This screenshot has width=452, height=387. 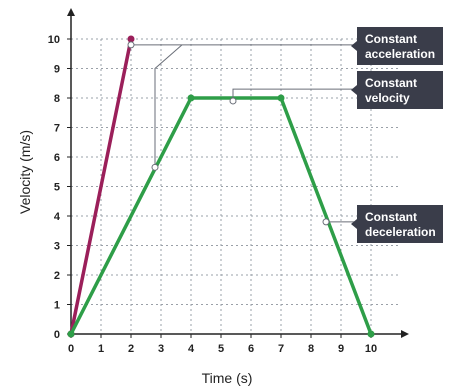 I want to click on x-tick-label: 7, so click(x=281, y=349).